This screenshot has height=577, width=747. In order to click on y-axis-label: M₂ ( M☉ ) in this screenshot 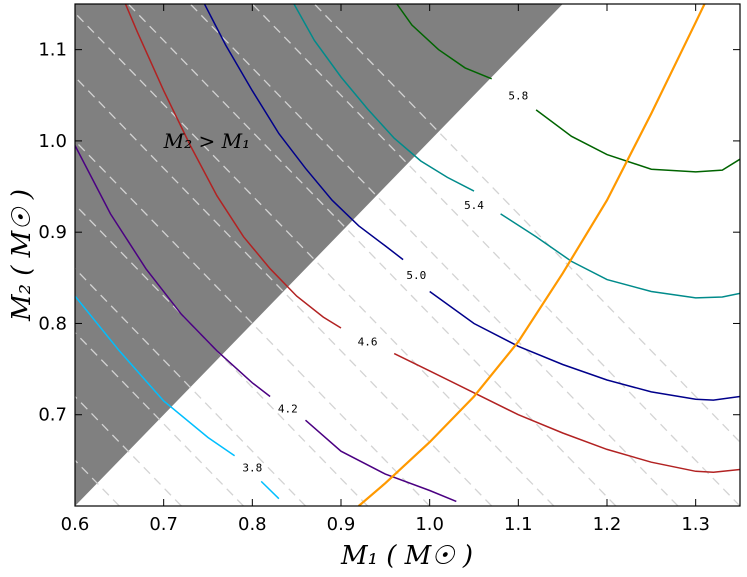, I will do `click(22, 255)`.